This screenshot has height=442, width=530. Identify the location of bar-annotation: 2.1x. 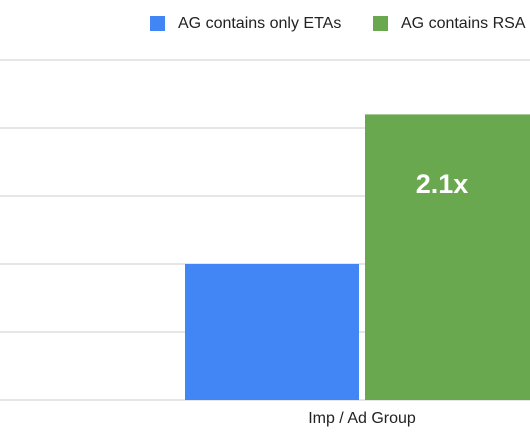
(442, 184).